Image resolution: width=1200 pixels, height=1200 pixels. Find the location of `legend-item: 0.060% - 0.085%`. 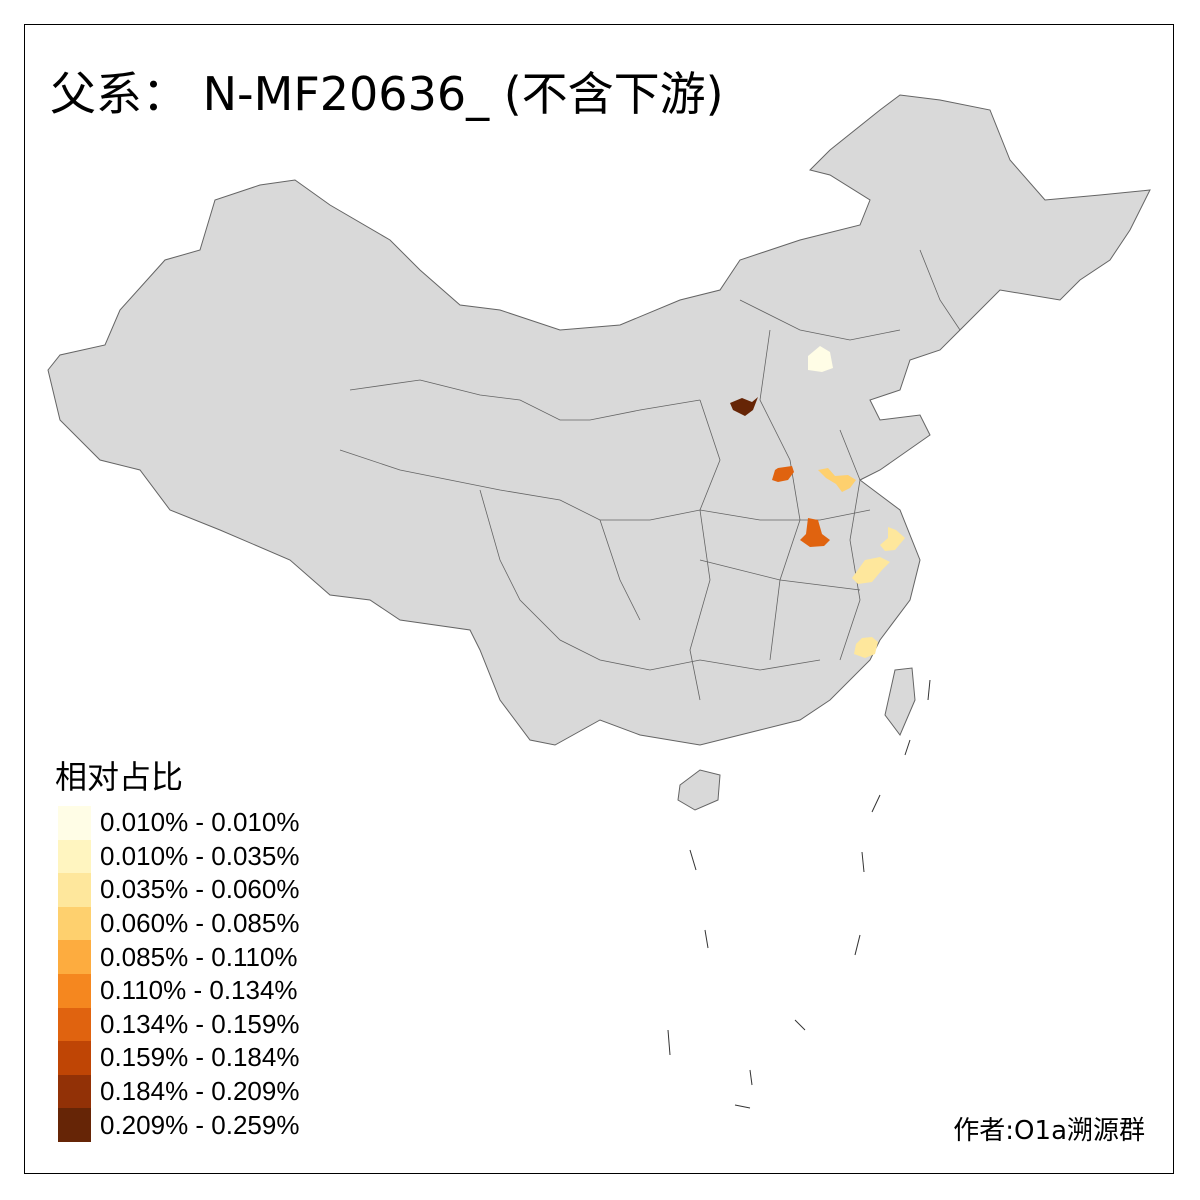

legend-item: 0.060% - 0.085% is located at coordinates (179, 923).